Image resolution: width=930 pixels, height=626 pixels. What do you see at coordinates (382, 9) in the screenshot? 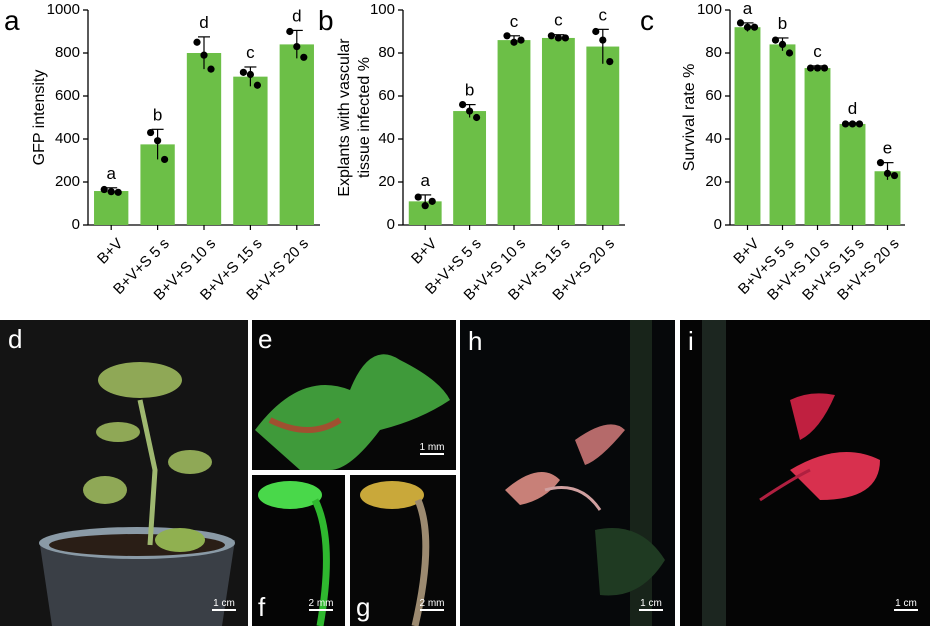
I see `y-tick-label: 100` at bounding box center [382, 9].